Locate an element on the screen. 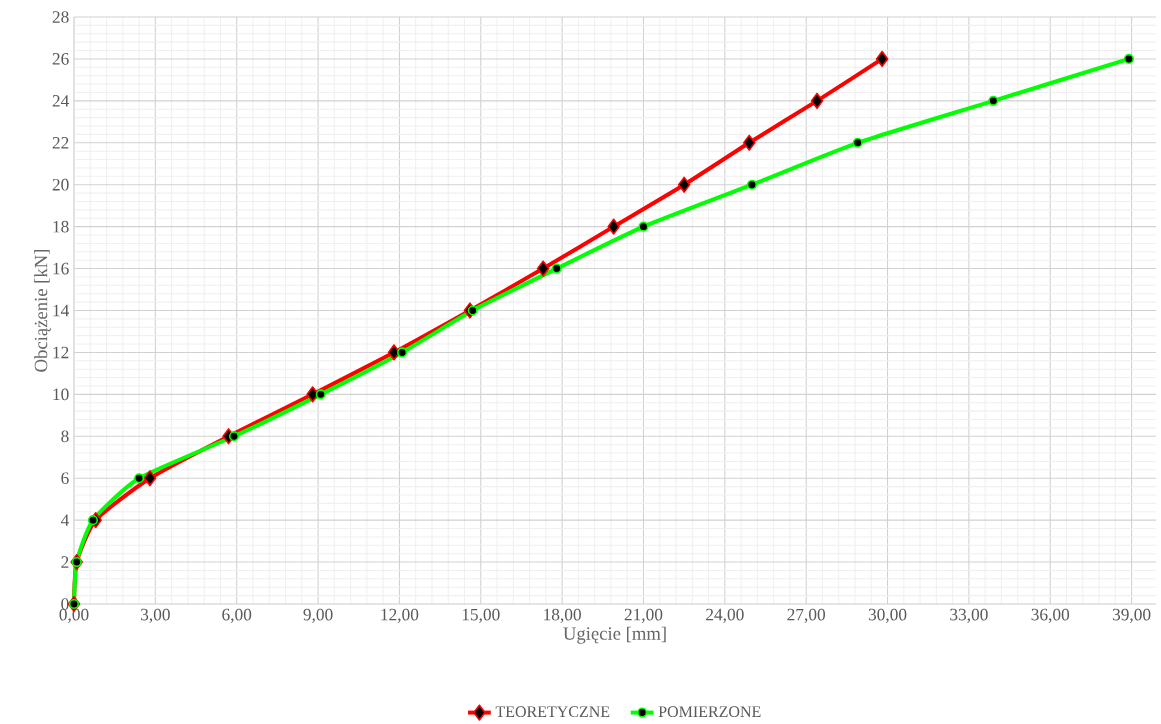 The image size is (1161, 724). x-tick-label: 18,00 is located at coordinates (562, 615).